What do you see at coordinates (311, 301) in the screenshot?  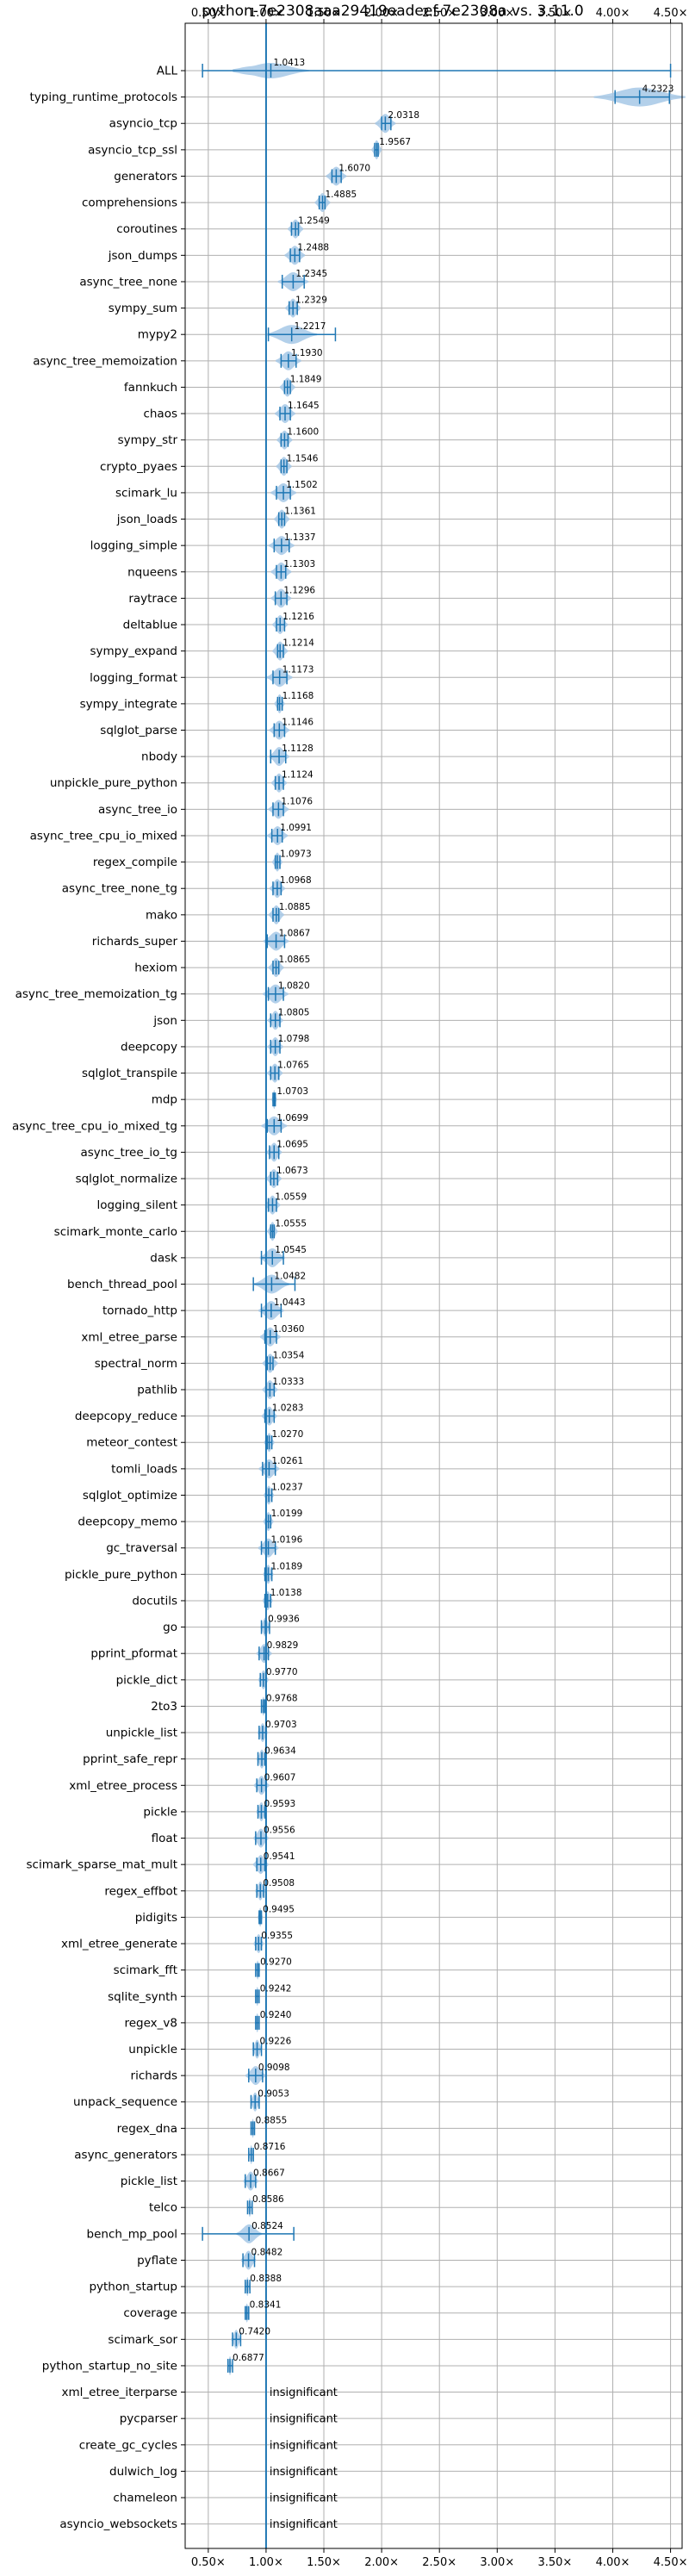 I see `value-label: 1.2329` at bounding box center [311, 301].